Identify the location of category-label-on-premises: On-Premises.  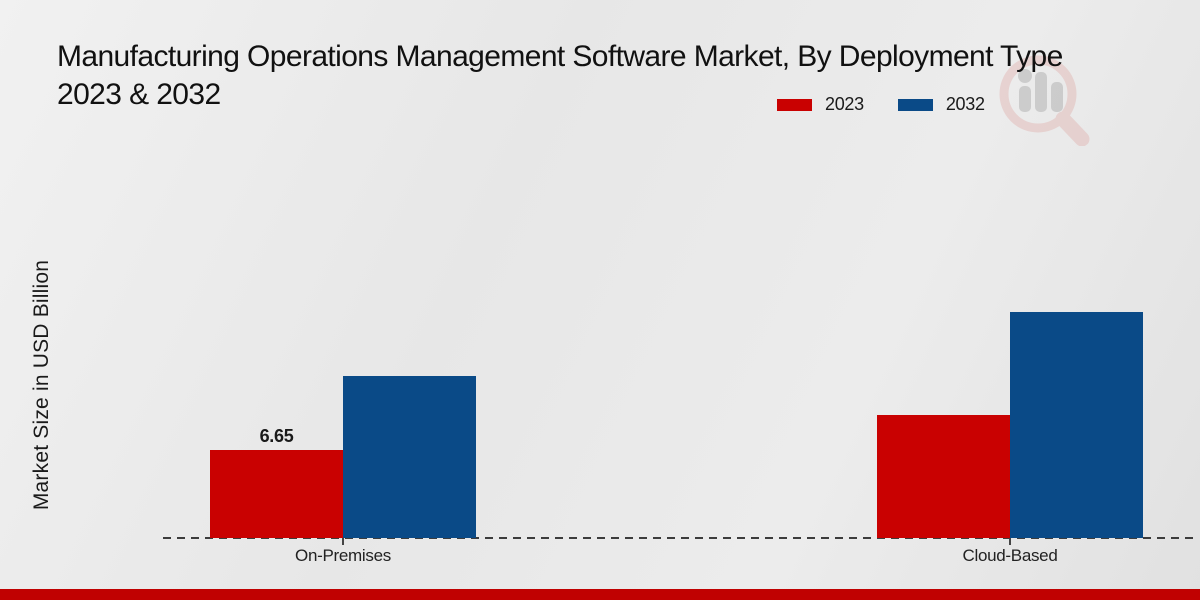
(343, 555).